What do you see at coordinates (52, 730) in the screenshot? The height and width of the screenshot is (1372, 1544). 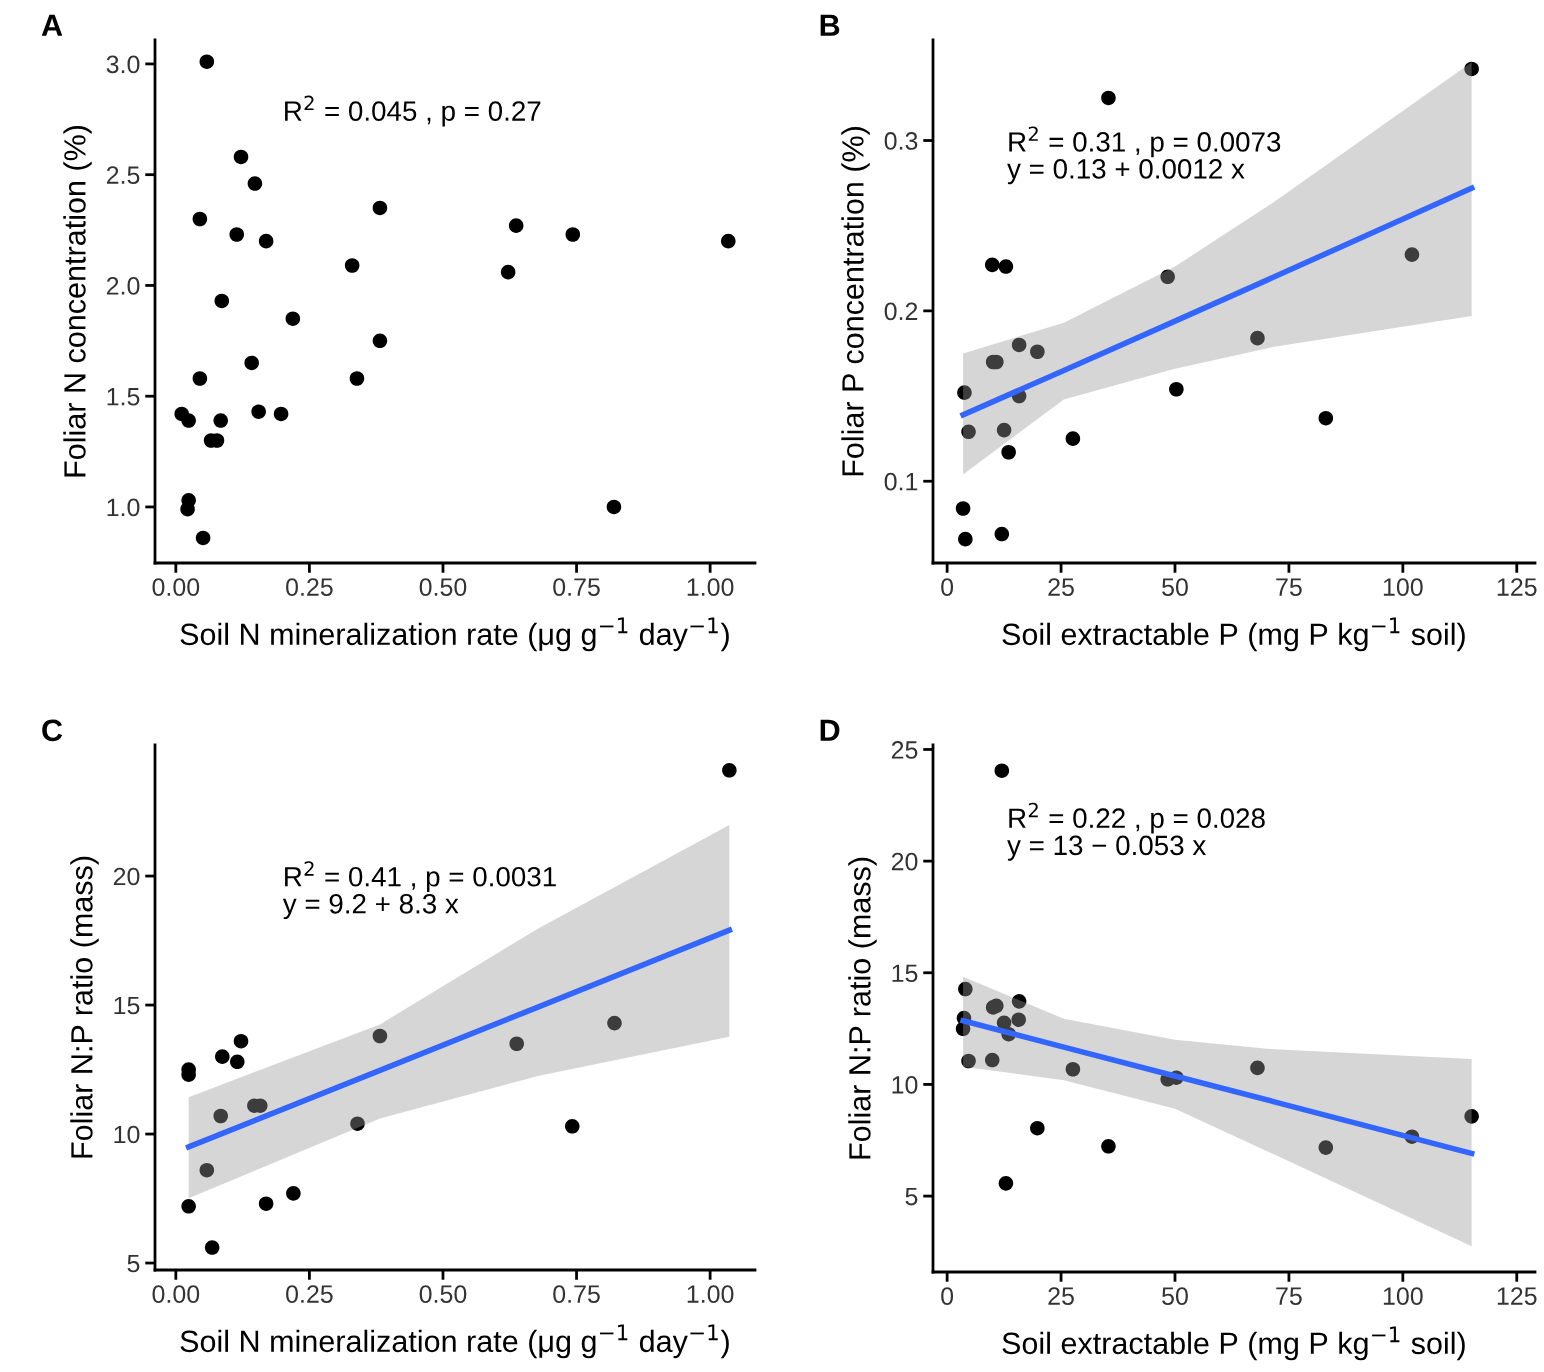 I see `chart-title: C` at bounding box center [52, 730].